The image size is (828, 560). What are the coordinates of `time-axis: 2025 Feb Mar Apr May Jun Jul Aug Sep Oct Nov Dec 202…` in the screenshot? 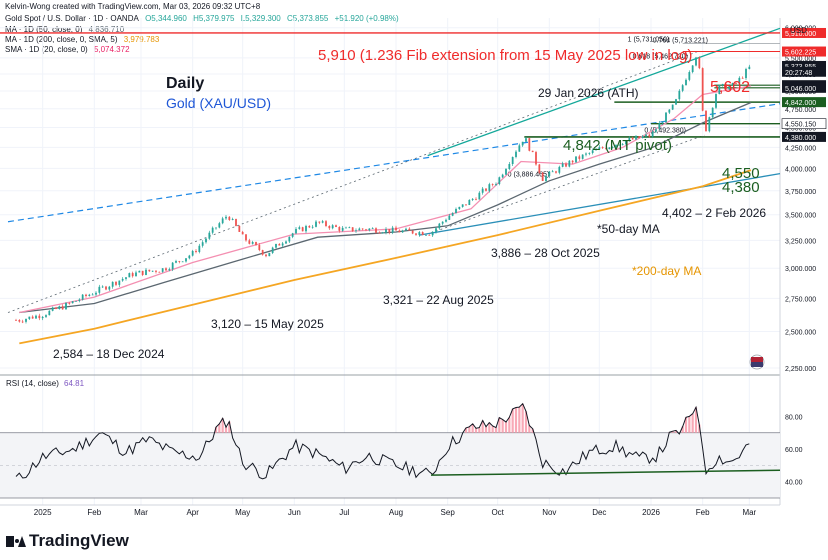 It's located at (395, 512).